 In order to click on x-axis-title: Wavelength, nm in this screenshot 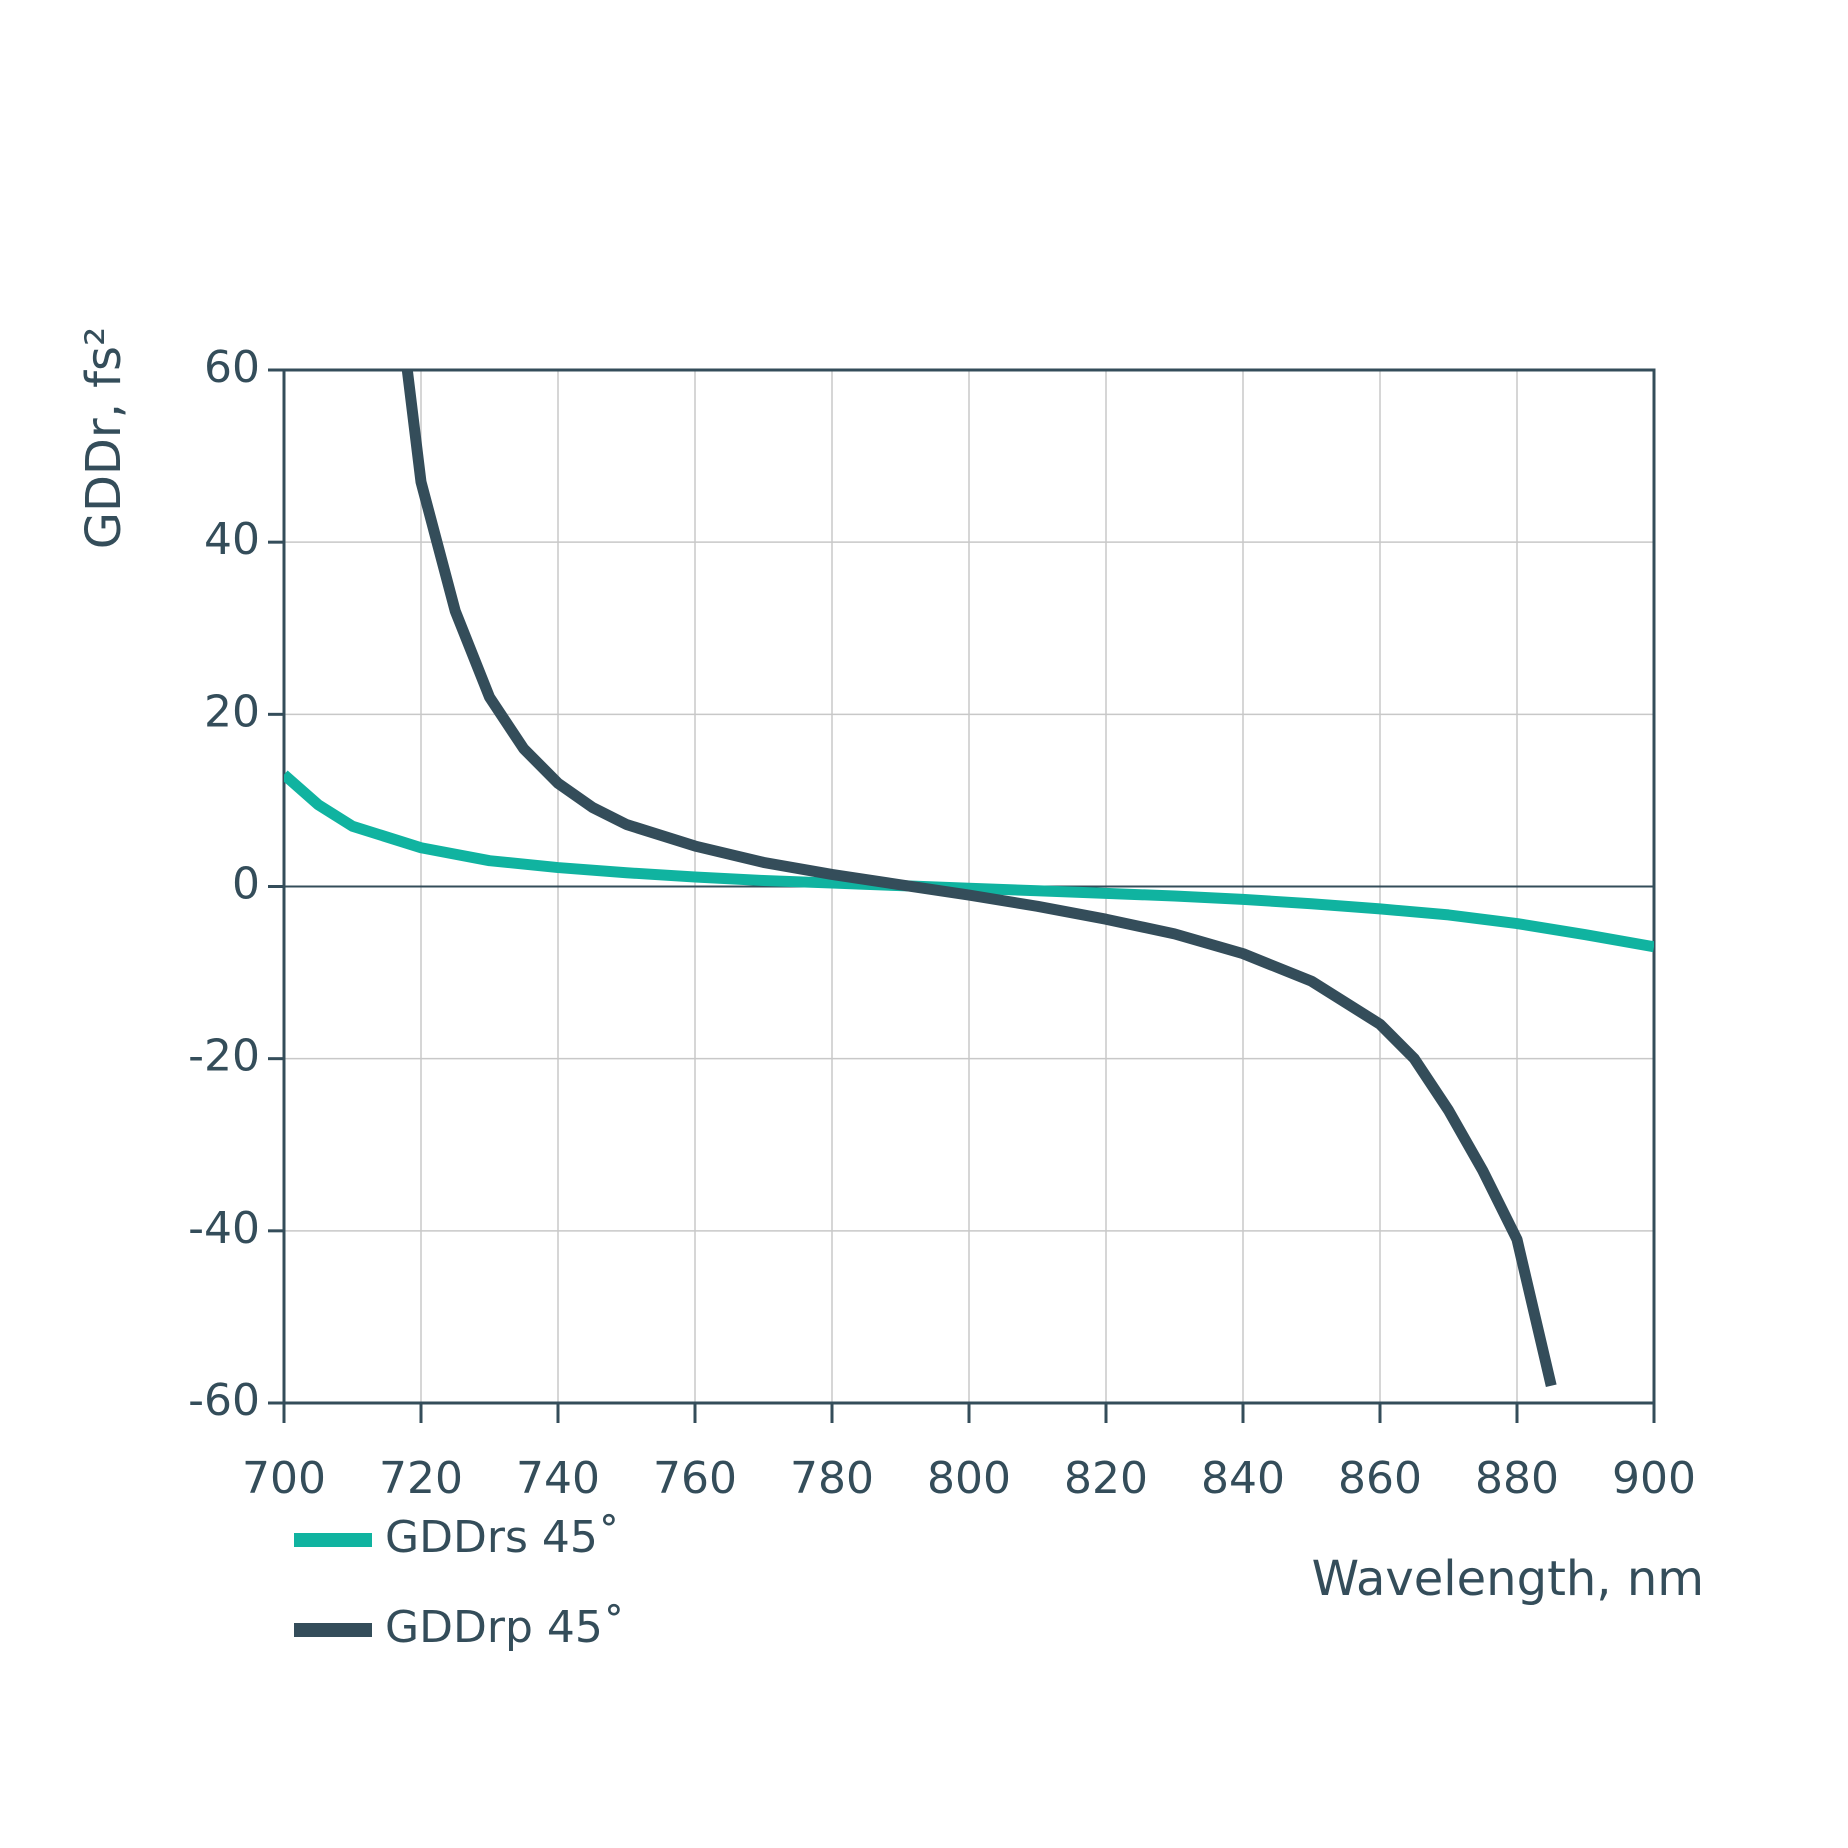, I will do `click(1508, 1579)`.